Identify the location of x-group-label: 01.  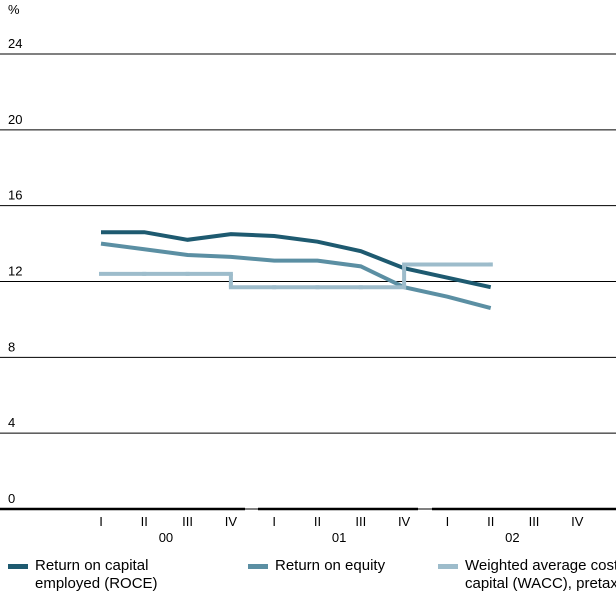
(339, 537).